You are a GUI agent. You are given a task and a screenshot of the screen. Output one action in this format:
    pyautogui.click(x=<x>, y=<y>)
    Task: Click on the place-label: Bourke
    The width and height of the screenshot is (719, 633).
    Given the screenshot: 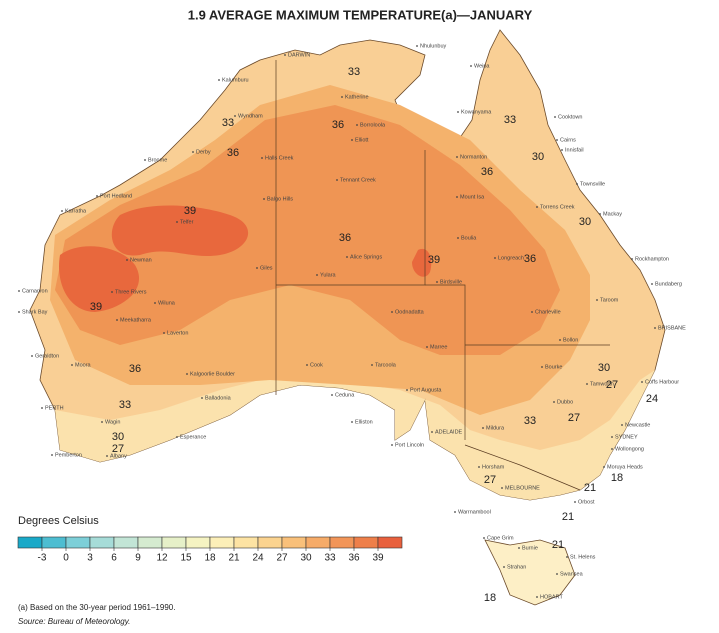 What is the action you would take?
    pyautogui.click(x=553, y=367)
    